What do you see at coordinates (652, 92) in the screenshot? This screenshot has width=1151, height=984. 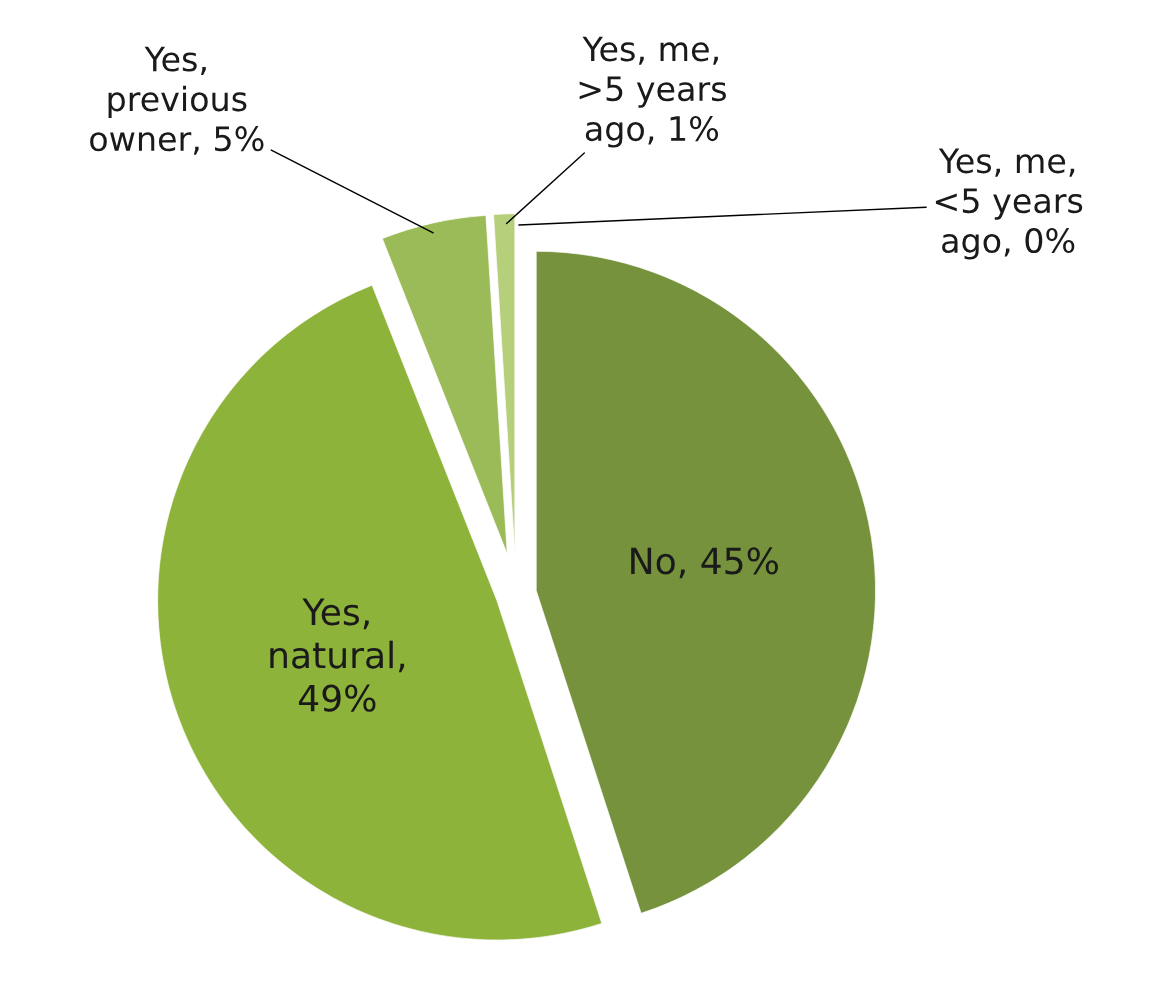 I see `slice-label: Yes, me, >5 years ago, 1%` at bounding box center [652, 92].